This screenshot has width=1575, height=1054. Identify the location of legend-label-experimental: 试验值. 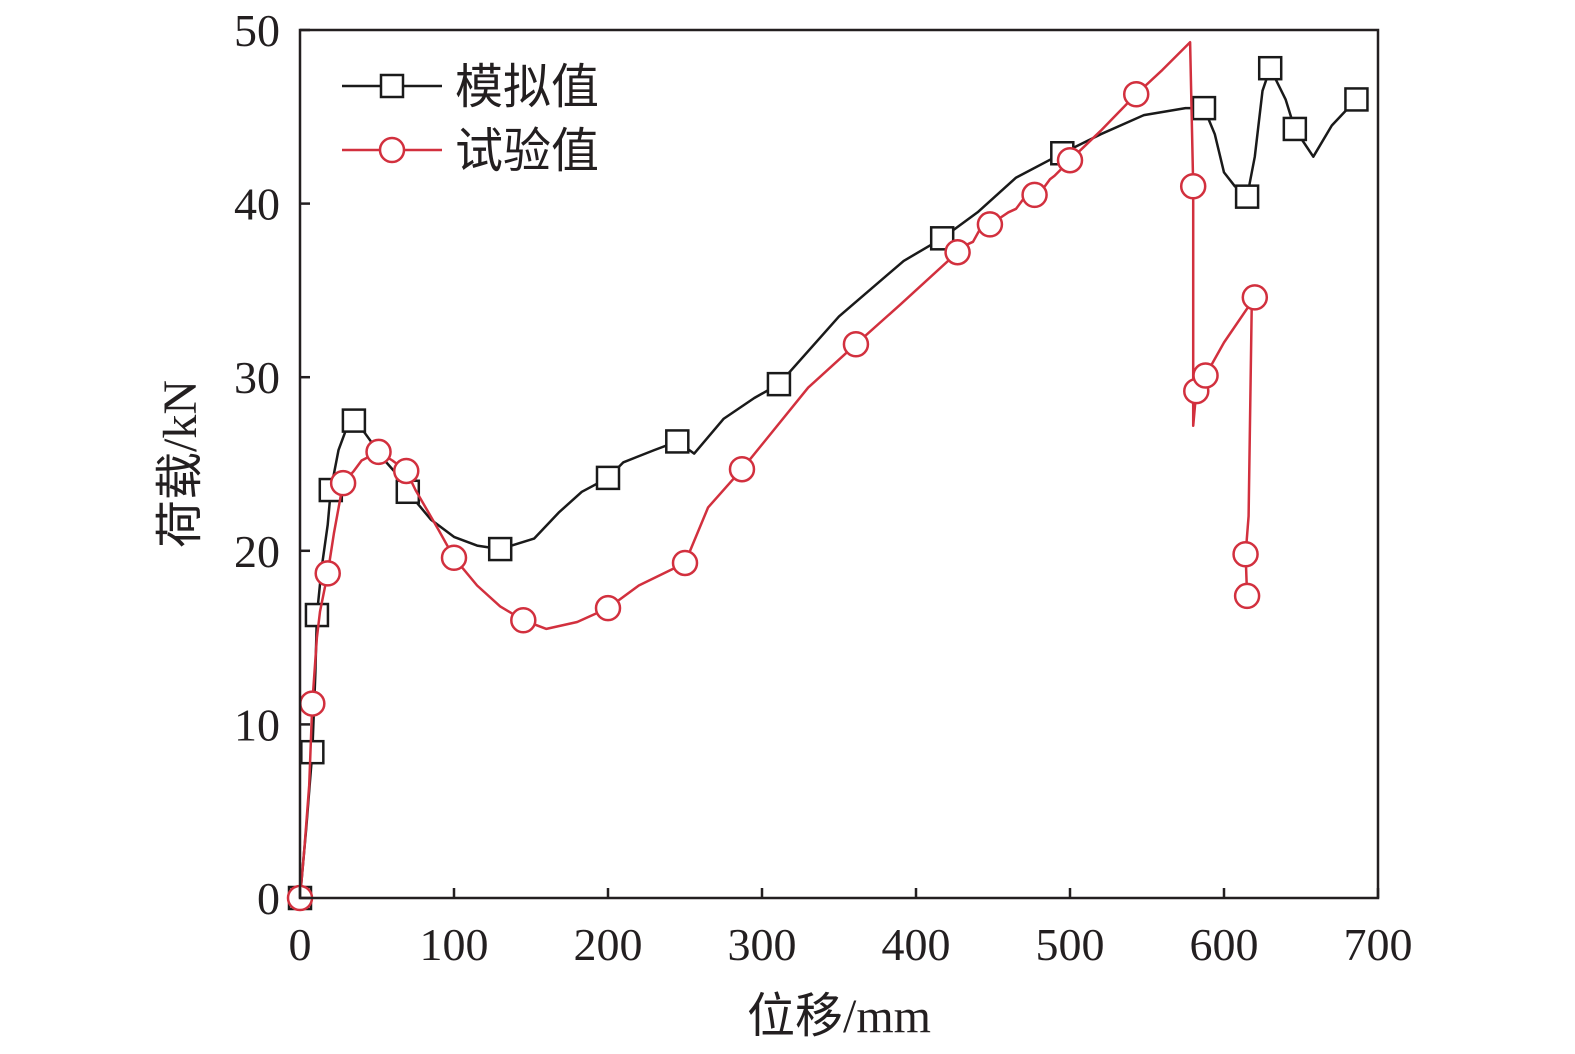
(527, 151).